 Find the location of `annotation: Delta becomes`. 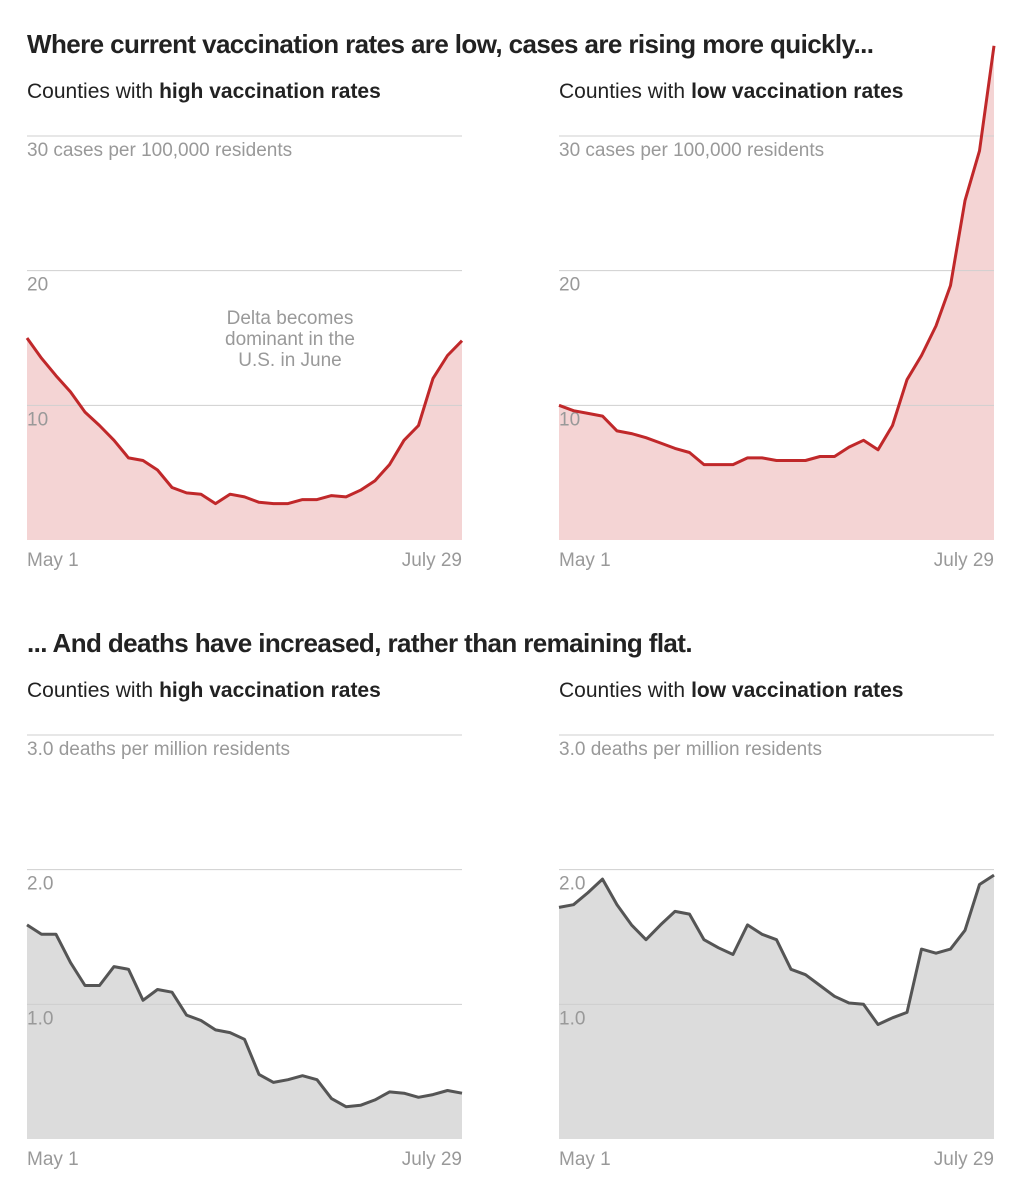

annotation: Delta becomes is located at coordinates (290, 318).